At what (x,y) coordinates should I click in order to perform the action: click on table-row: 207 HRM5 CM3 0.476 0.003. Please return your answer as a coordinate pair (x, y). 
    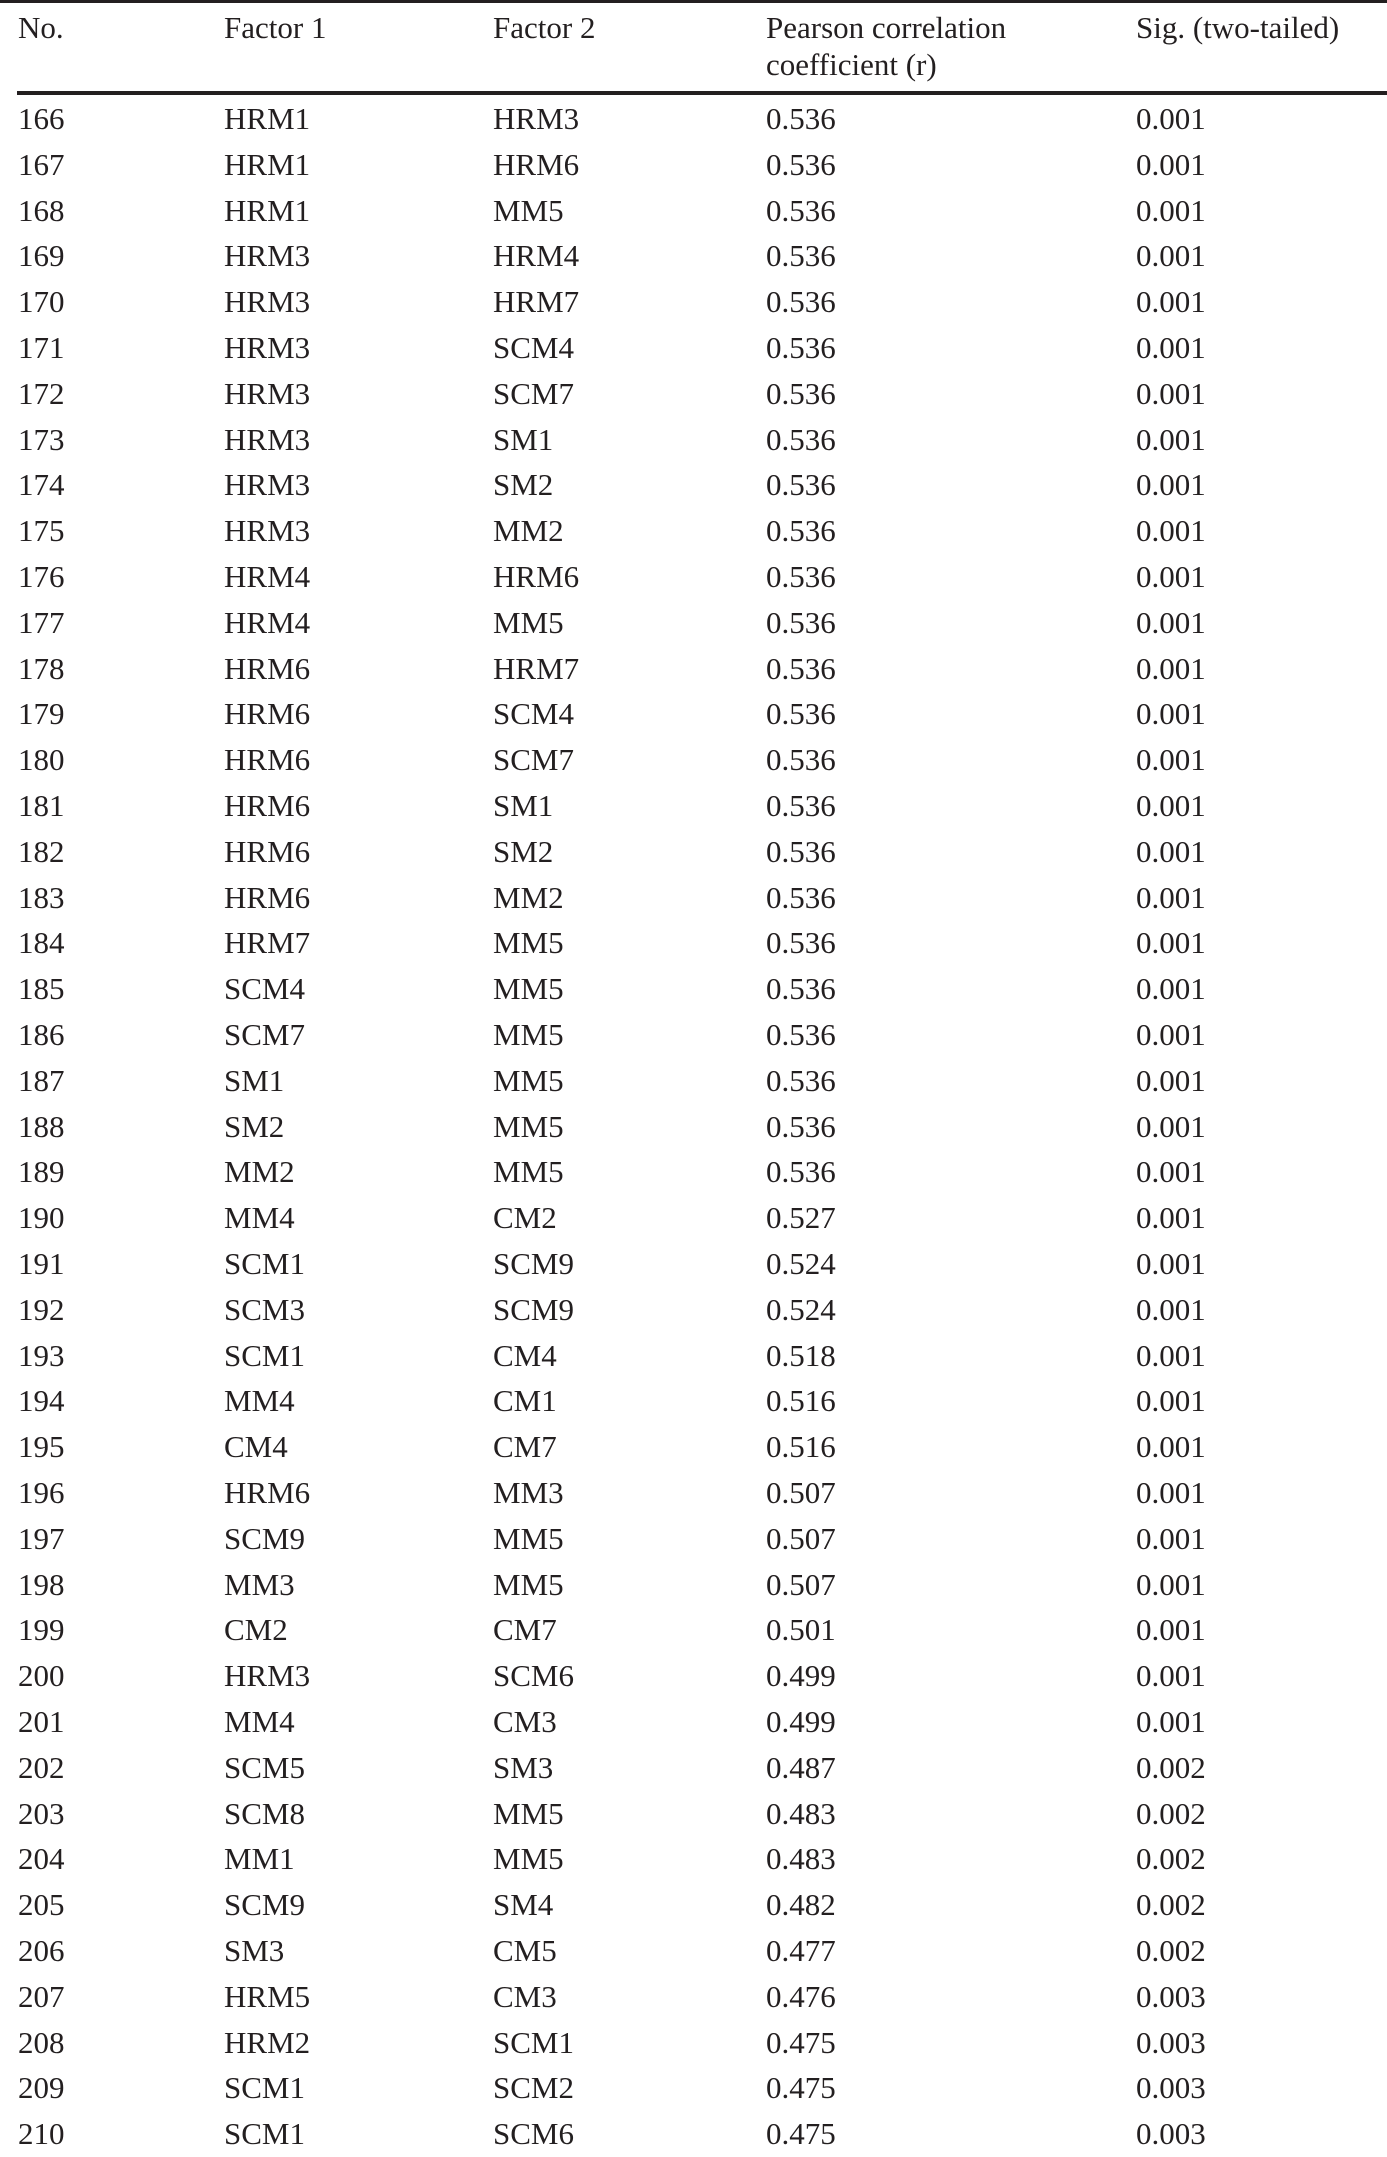
    Looking at the image, I should click on (693, 1997).